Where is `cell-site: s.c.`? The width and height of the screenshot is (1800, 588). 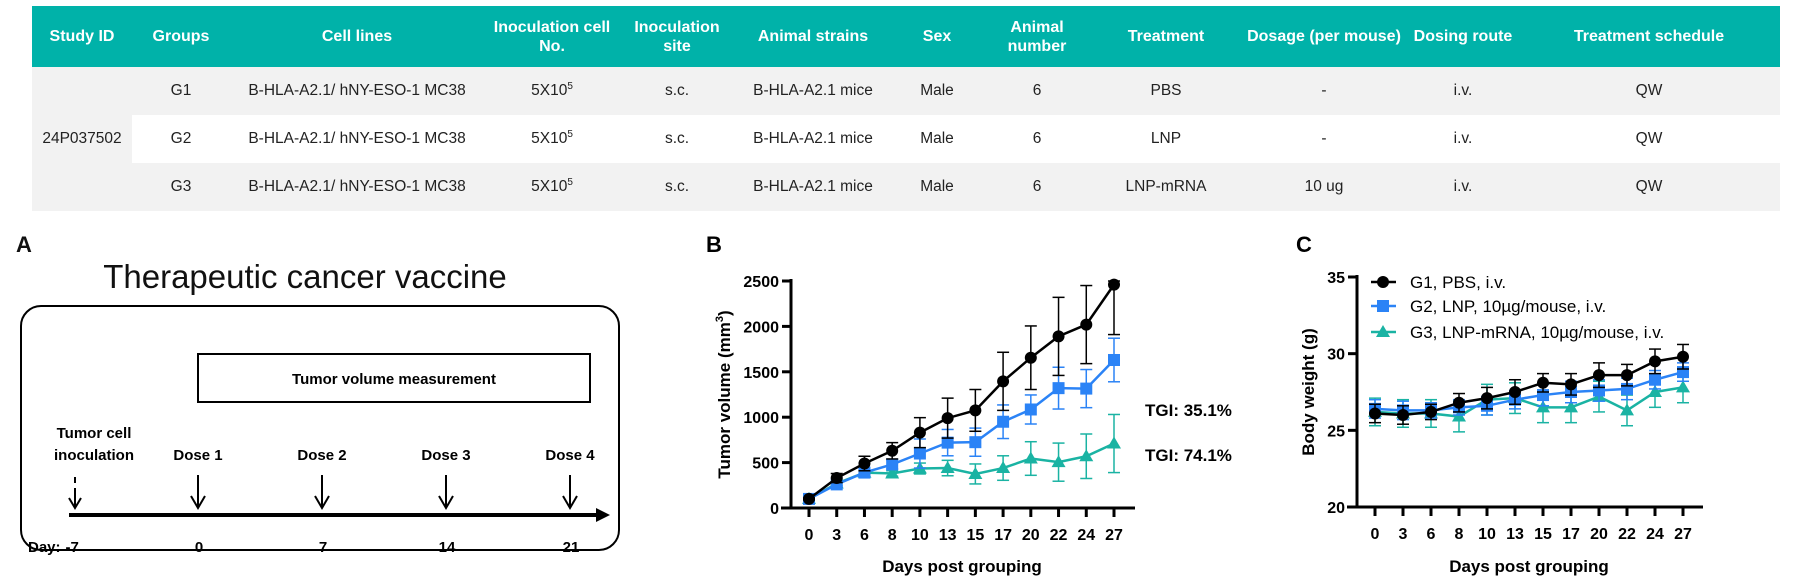 cell-site: s.c. is located at coordinates (677, 139).